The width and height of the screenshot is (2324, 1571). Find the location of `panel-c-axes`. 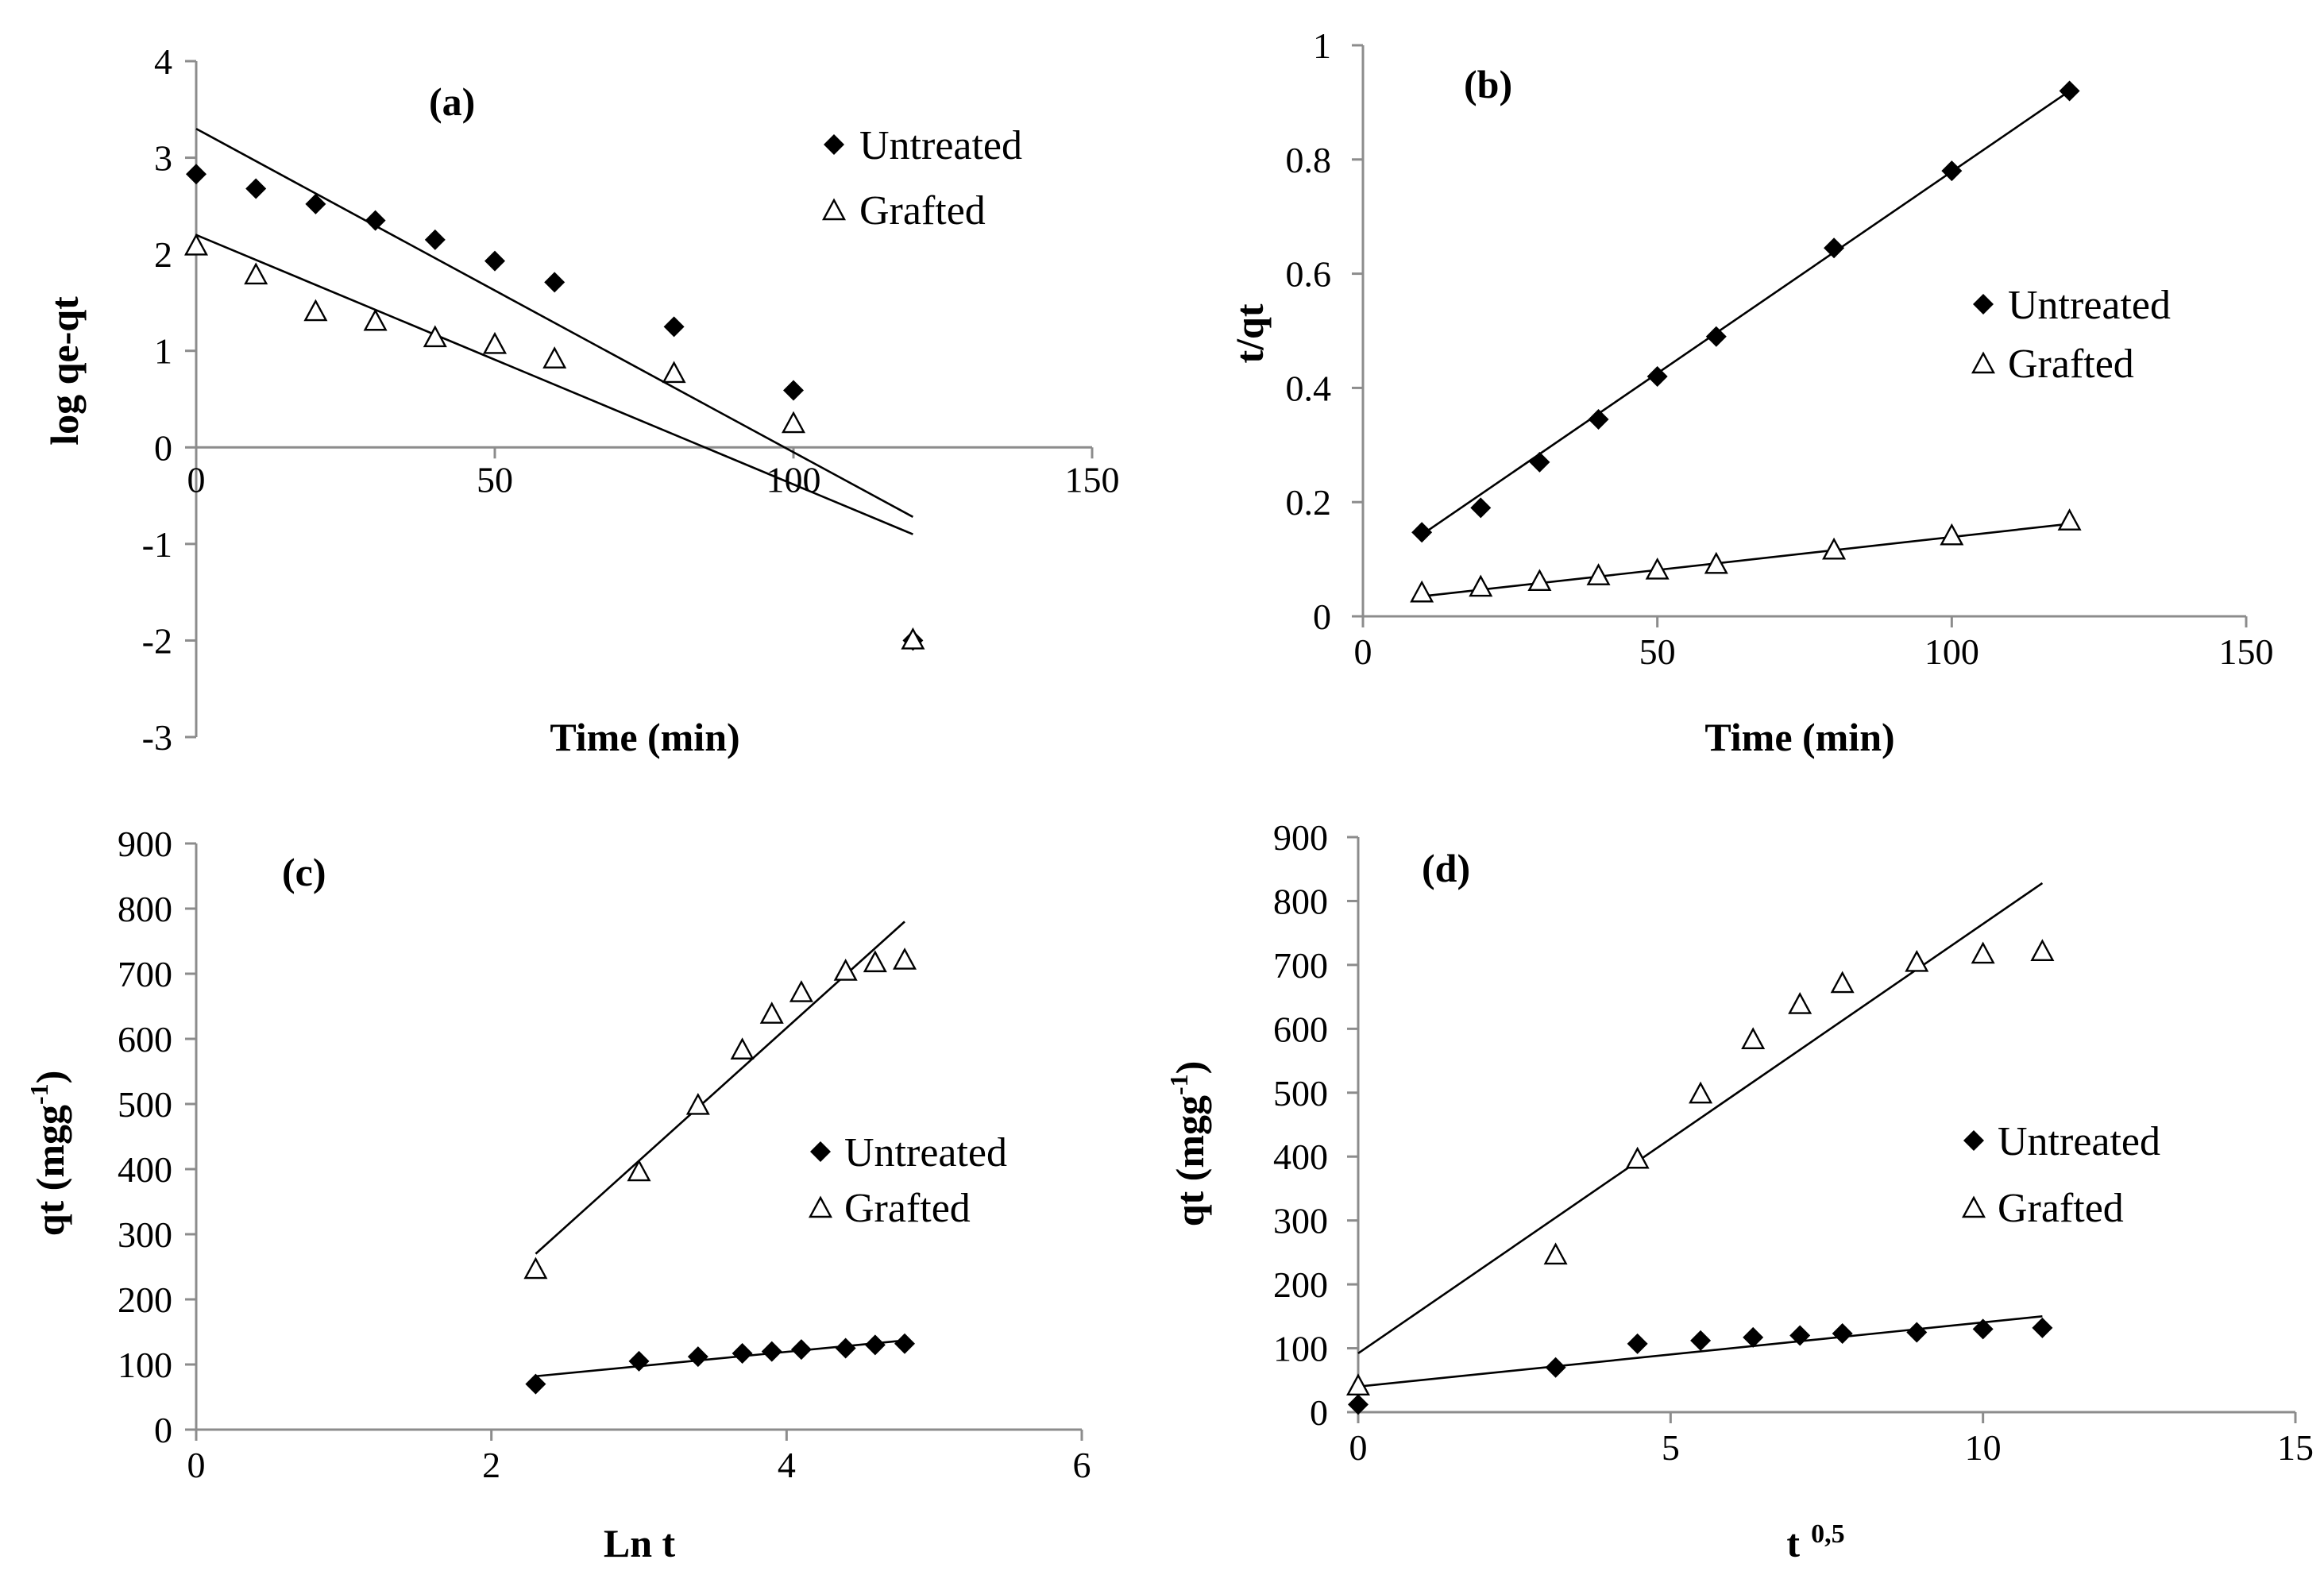

panel-c-axes is located at coordinates (634, 1142).